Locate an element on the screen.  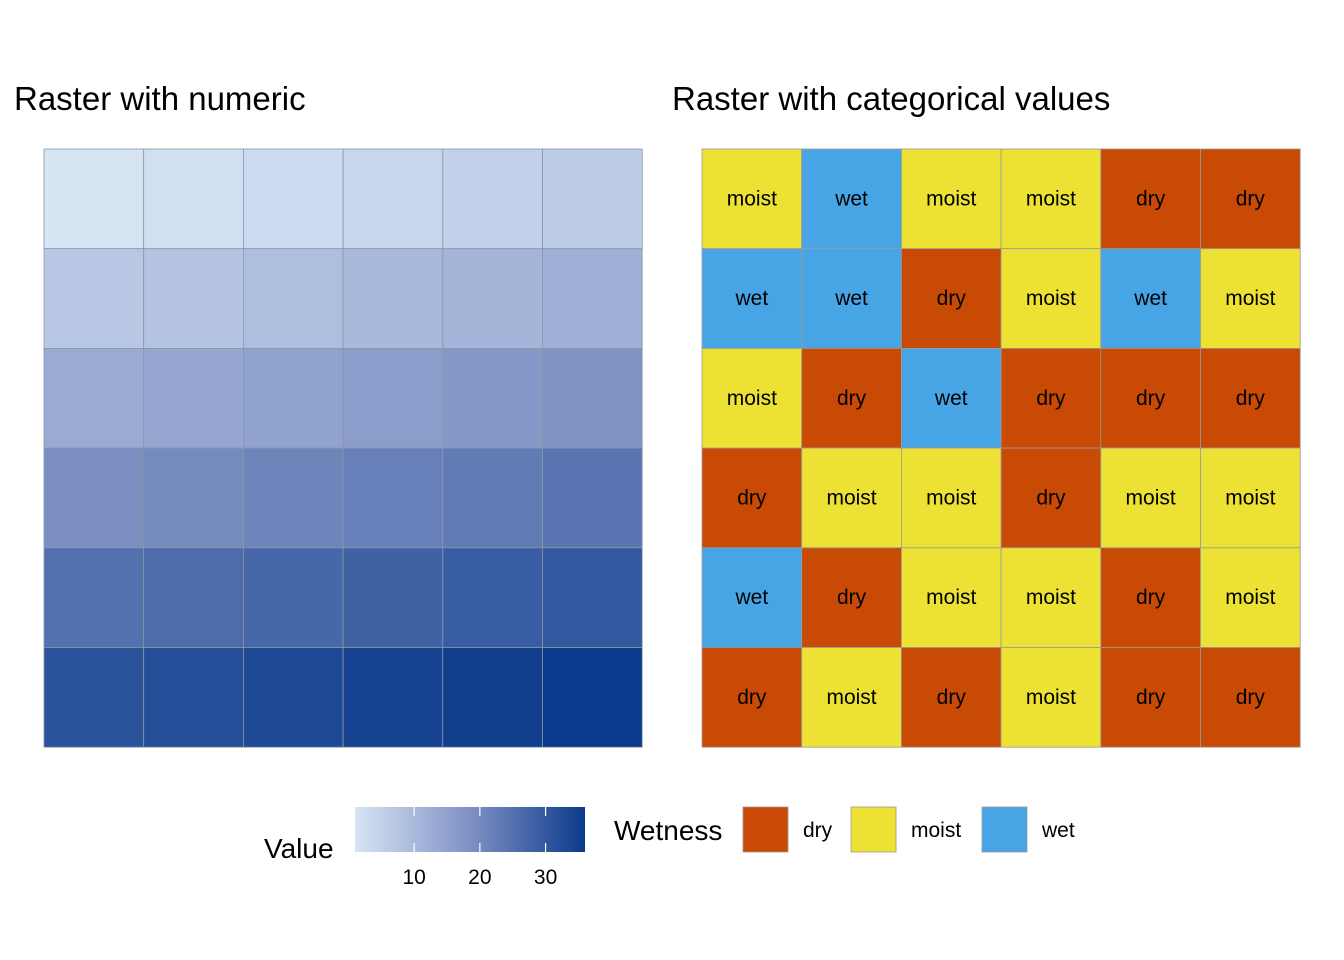
value-legend: Value 10 20 30 is located at coordinates (424, 848).